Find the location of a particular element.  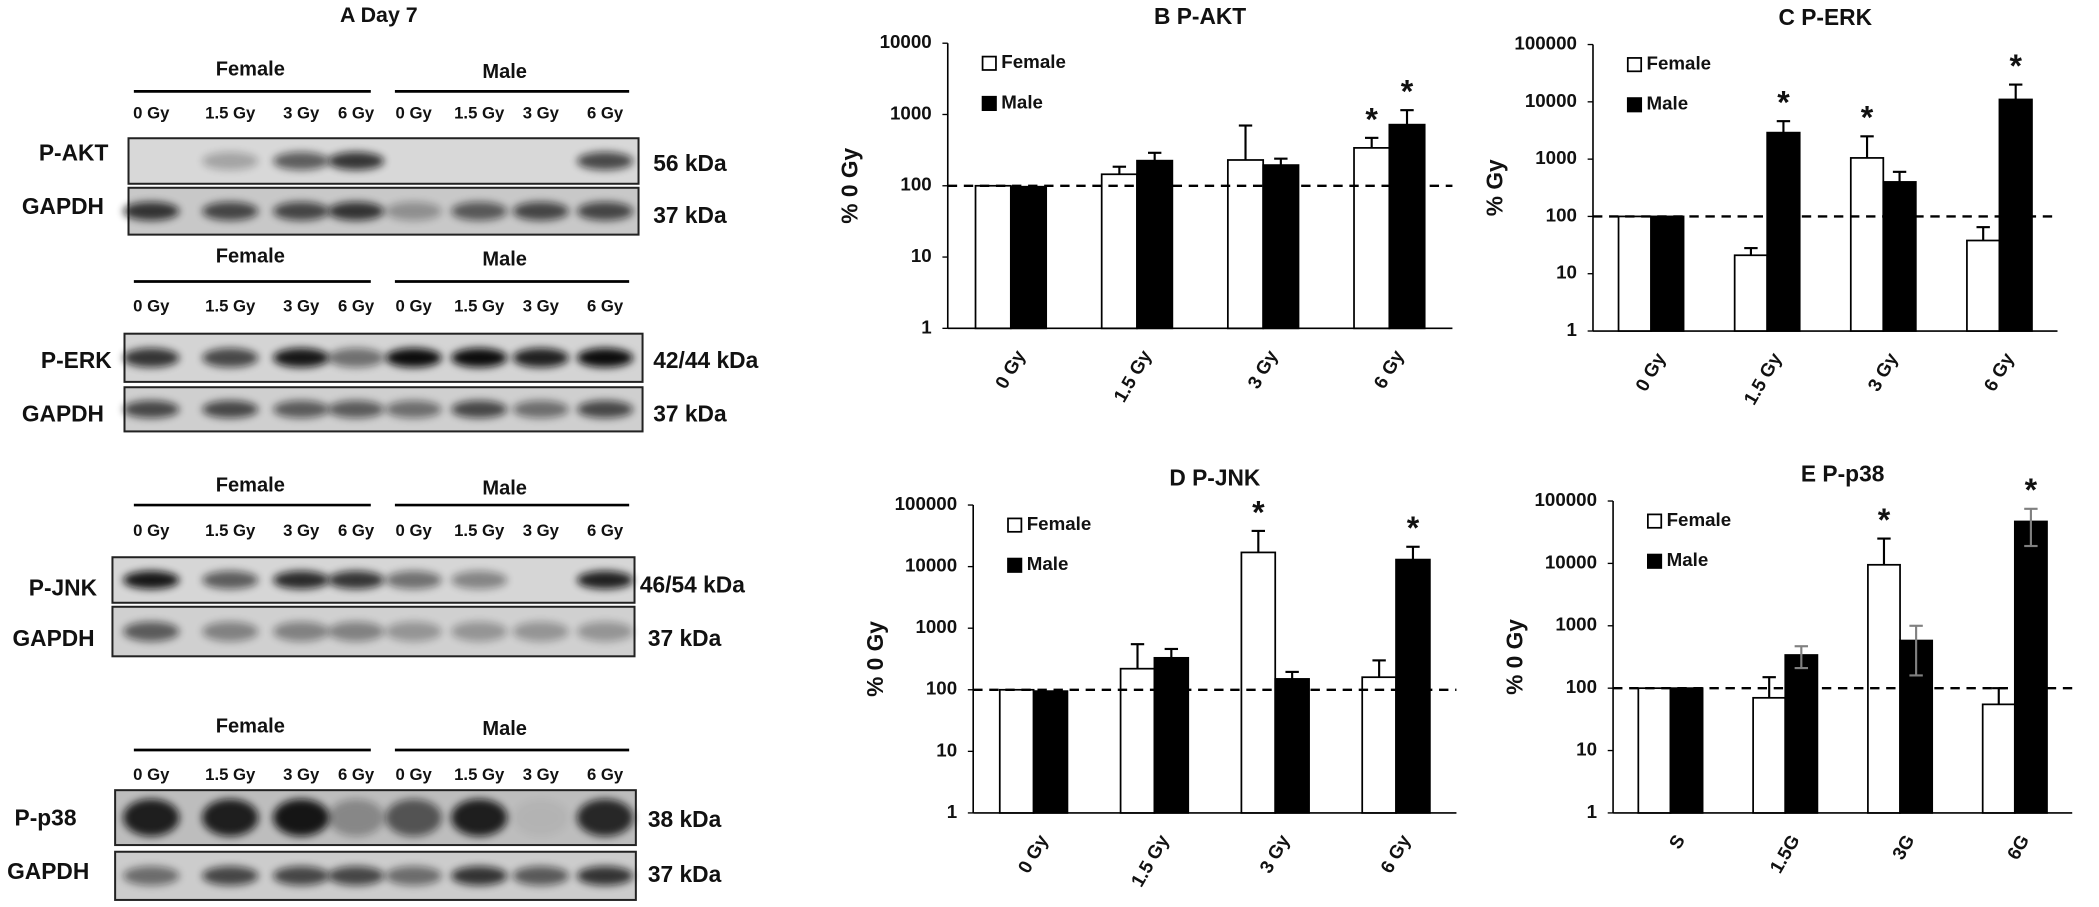

x-tick-label: 3G is located at coordinates (1903, 847).